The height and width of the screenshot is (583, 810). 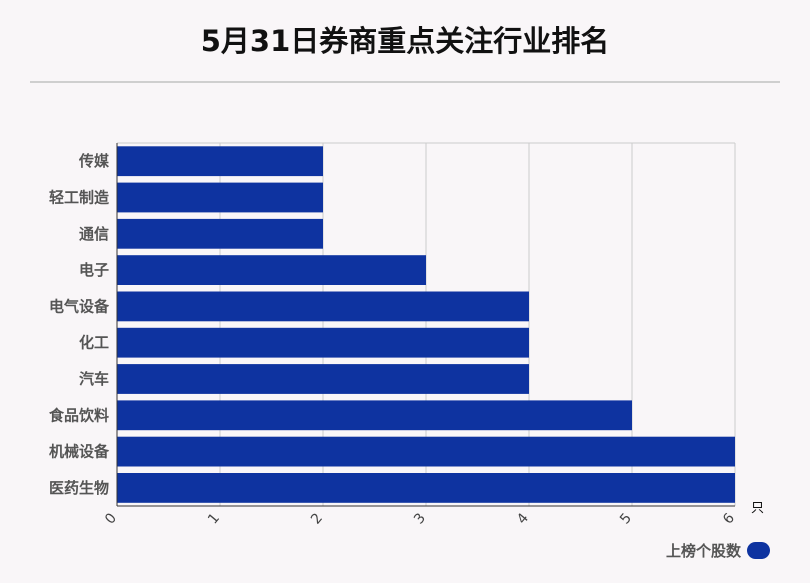 I want to click on x-tick-label: 4, so click(x=523, y=518).